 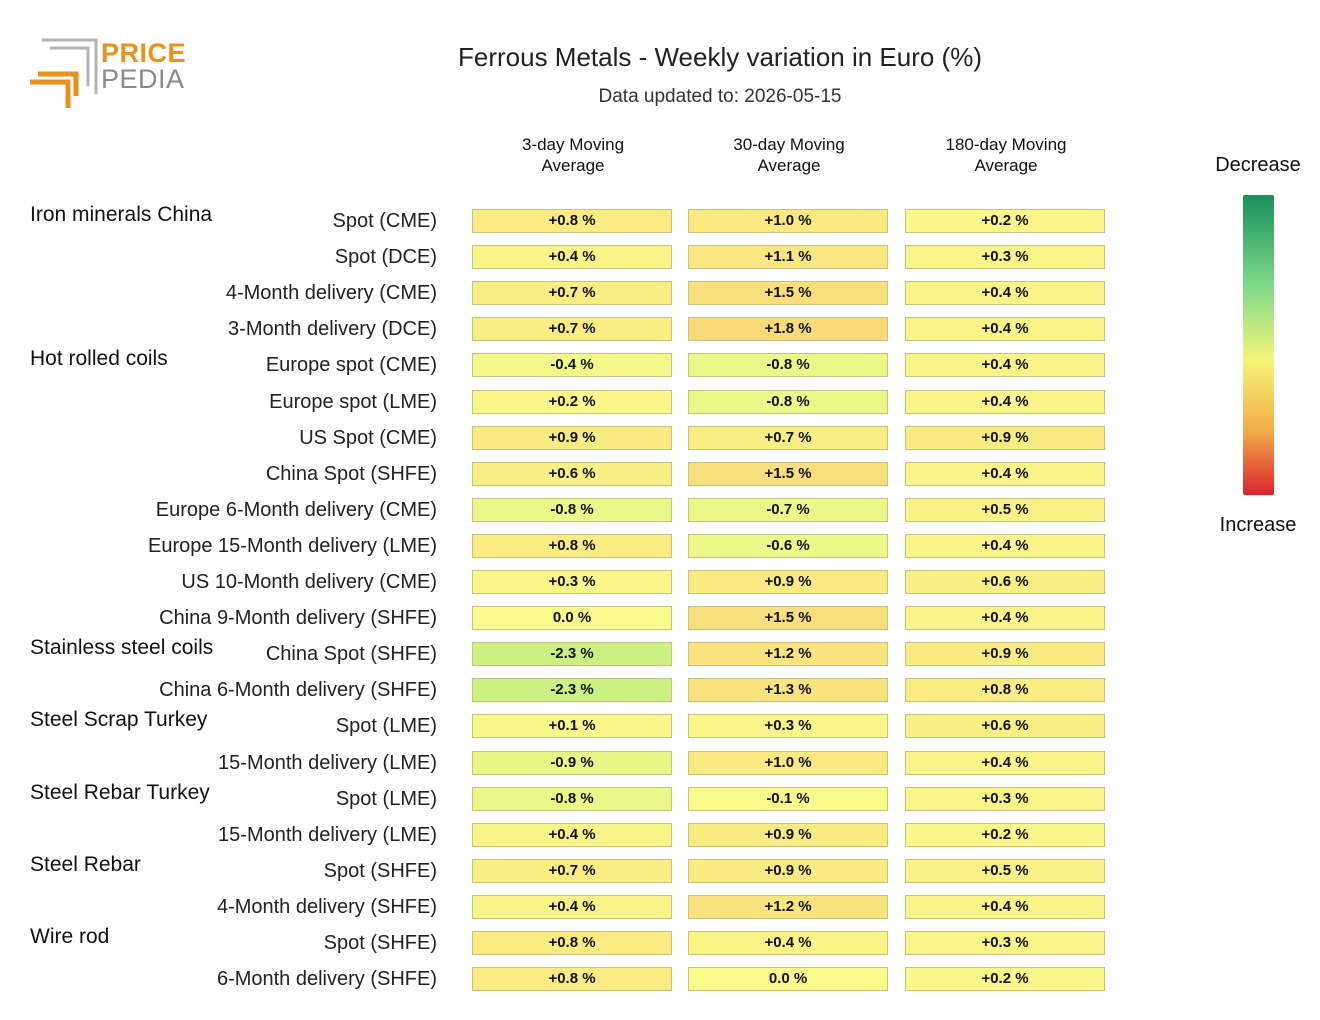 What do you see at coordinates (85, 864) in the screenshot?
I see `group-label: Steel Rebar` at bounding box center [85, 864].